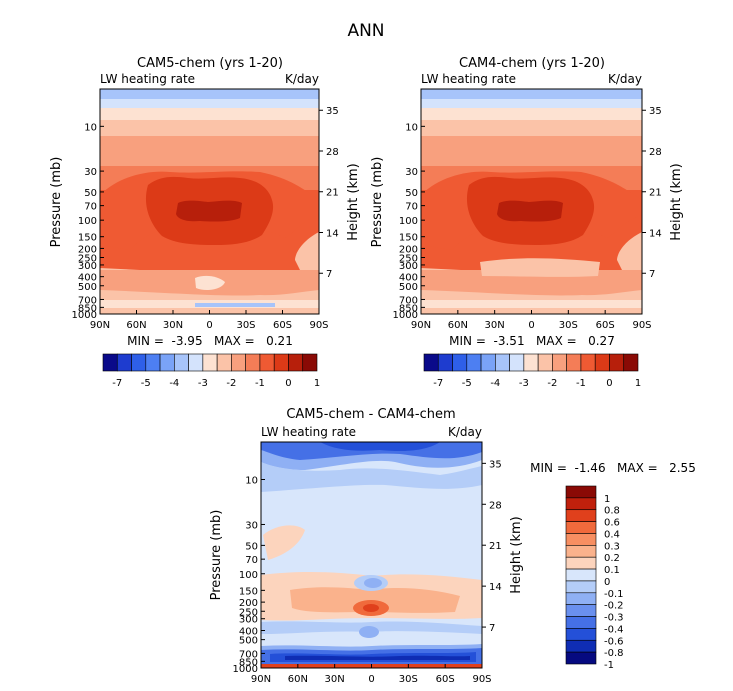 This screenshot has width=733, height=691. Describe the element at coordinates (317, 383) in the screenshot. I see `colorbar-label: 1` at that location.